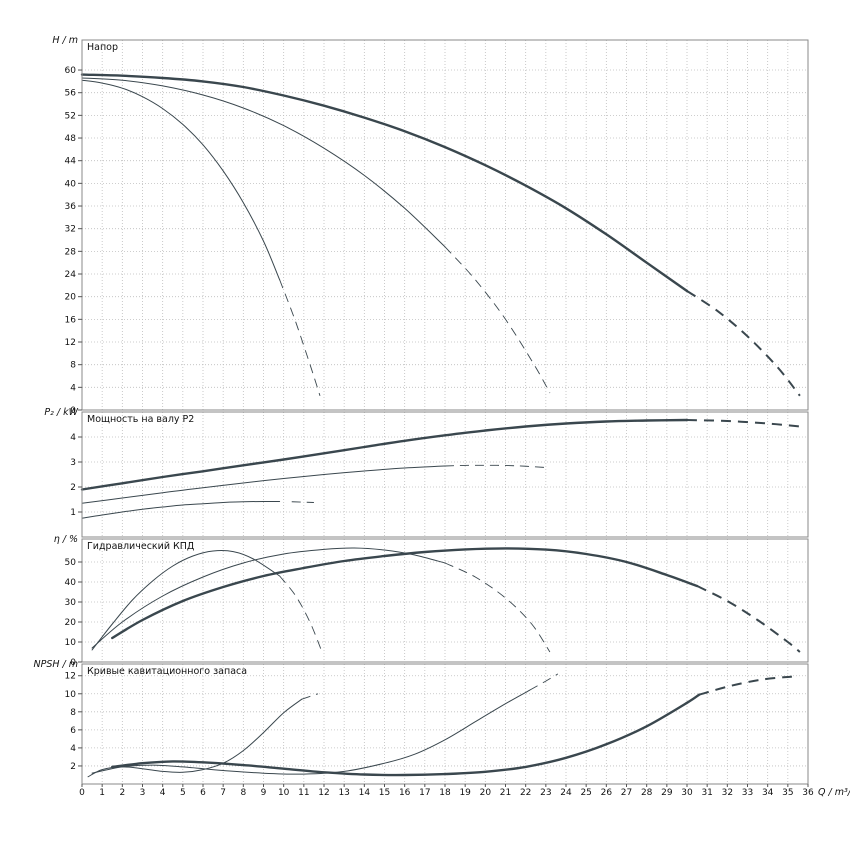 The height and width of the screenshot is (850, 850). What do you see at coordinates (706, 793) in the screenshot?
I see `x-tick-label: 31` at bounding box center [706, 793].